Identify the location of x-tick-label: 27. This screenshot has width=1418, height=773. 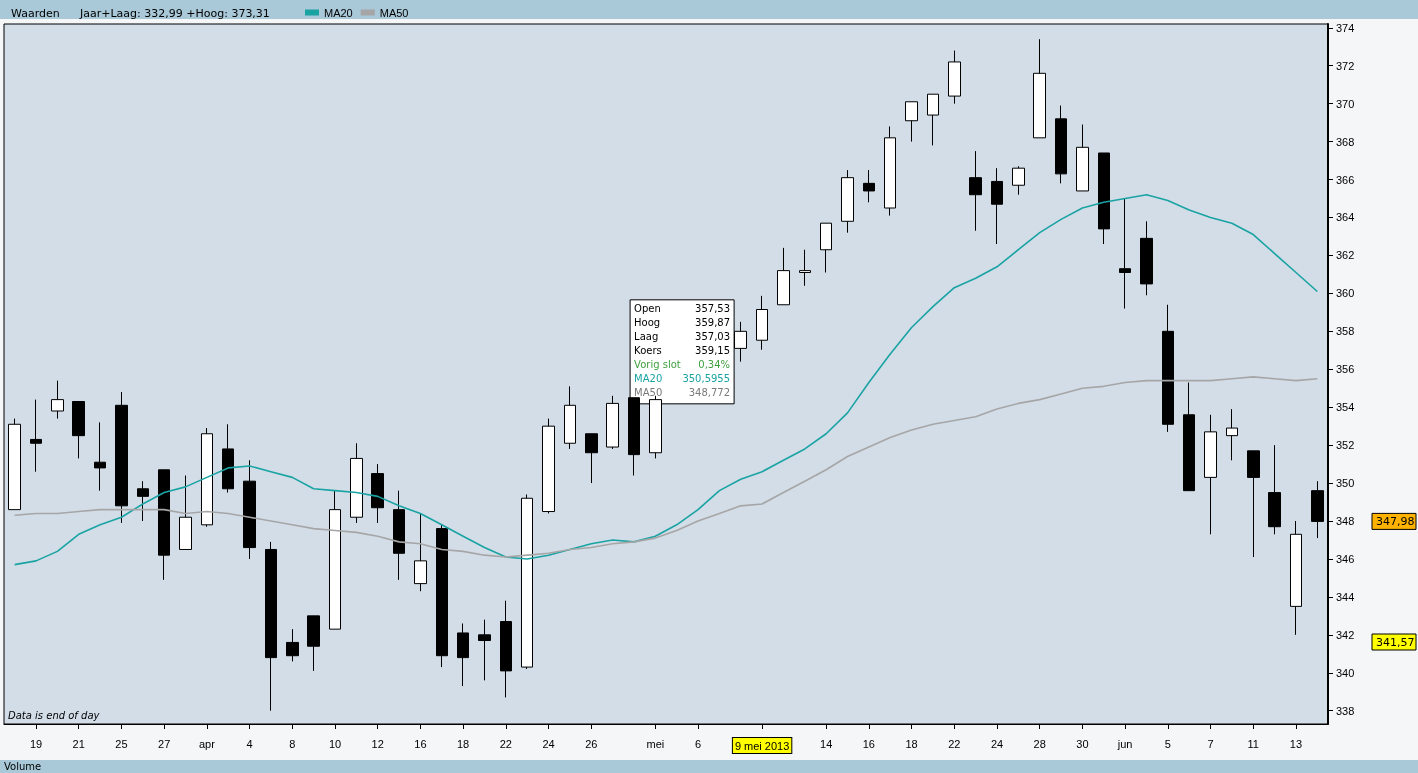
(164, 743).